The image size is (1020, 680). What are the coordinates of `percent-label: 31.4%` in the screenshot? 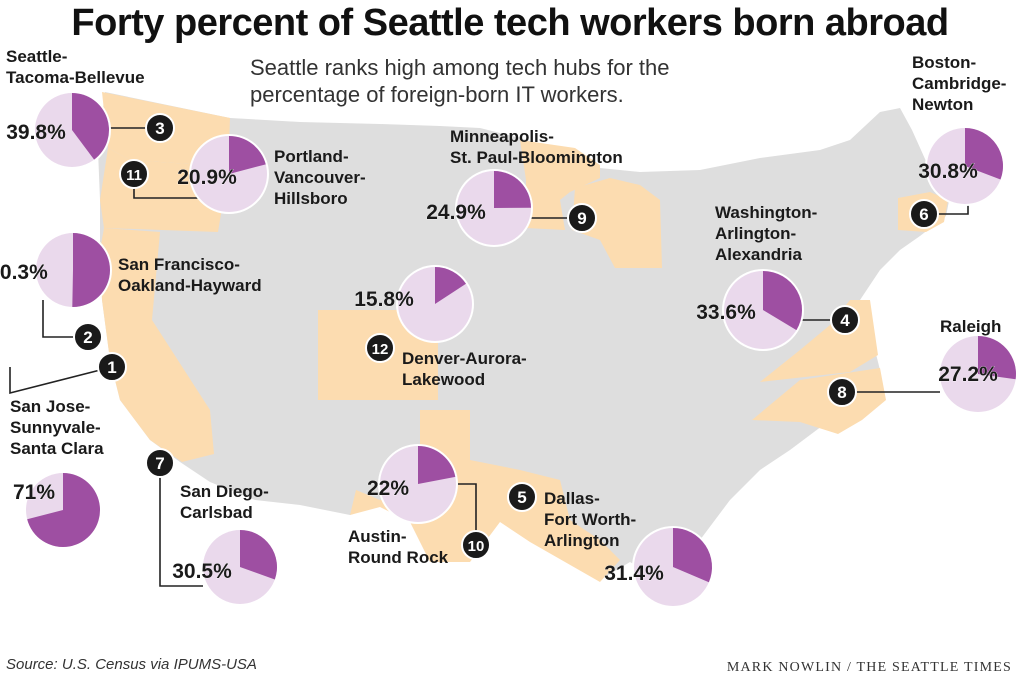 It's located at (634, 573).